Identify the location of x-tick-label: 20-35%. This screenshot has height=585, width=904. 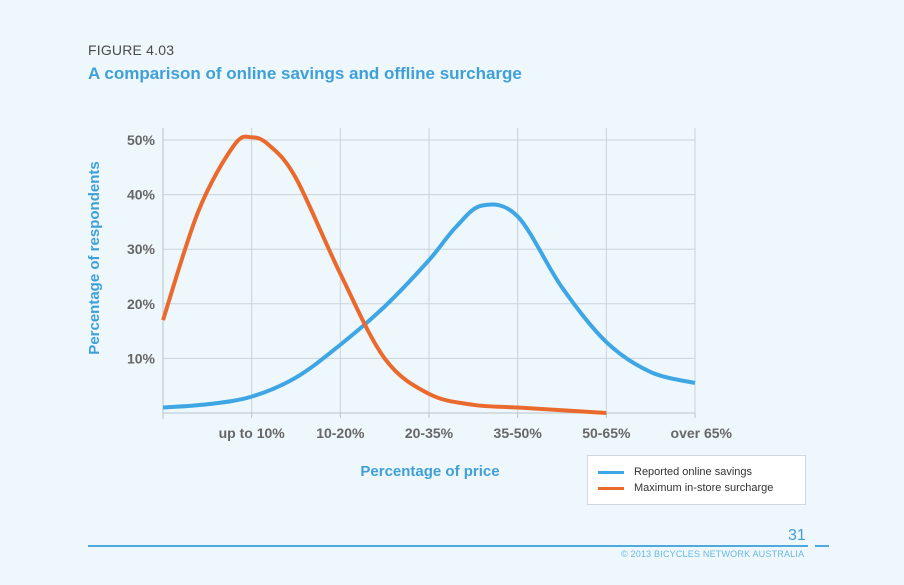
(429, 433).